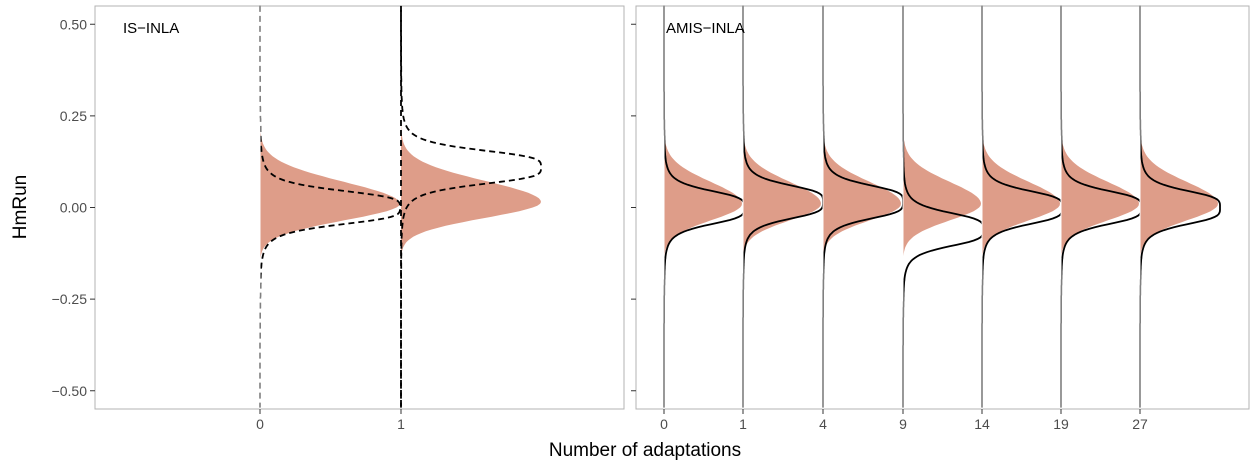 The image size is (1251, 462). What do you see at coordinates (151, 28) in the screenshot?
I see `panel-label-is-inla: IS−INLA` at bounding box center [151, 28].